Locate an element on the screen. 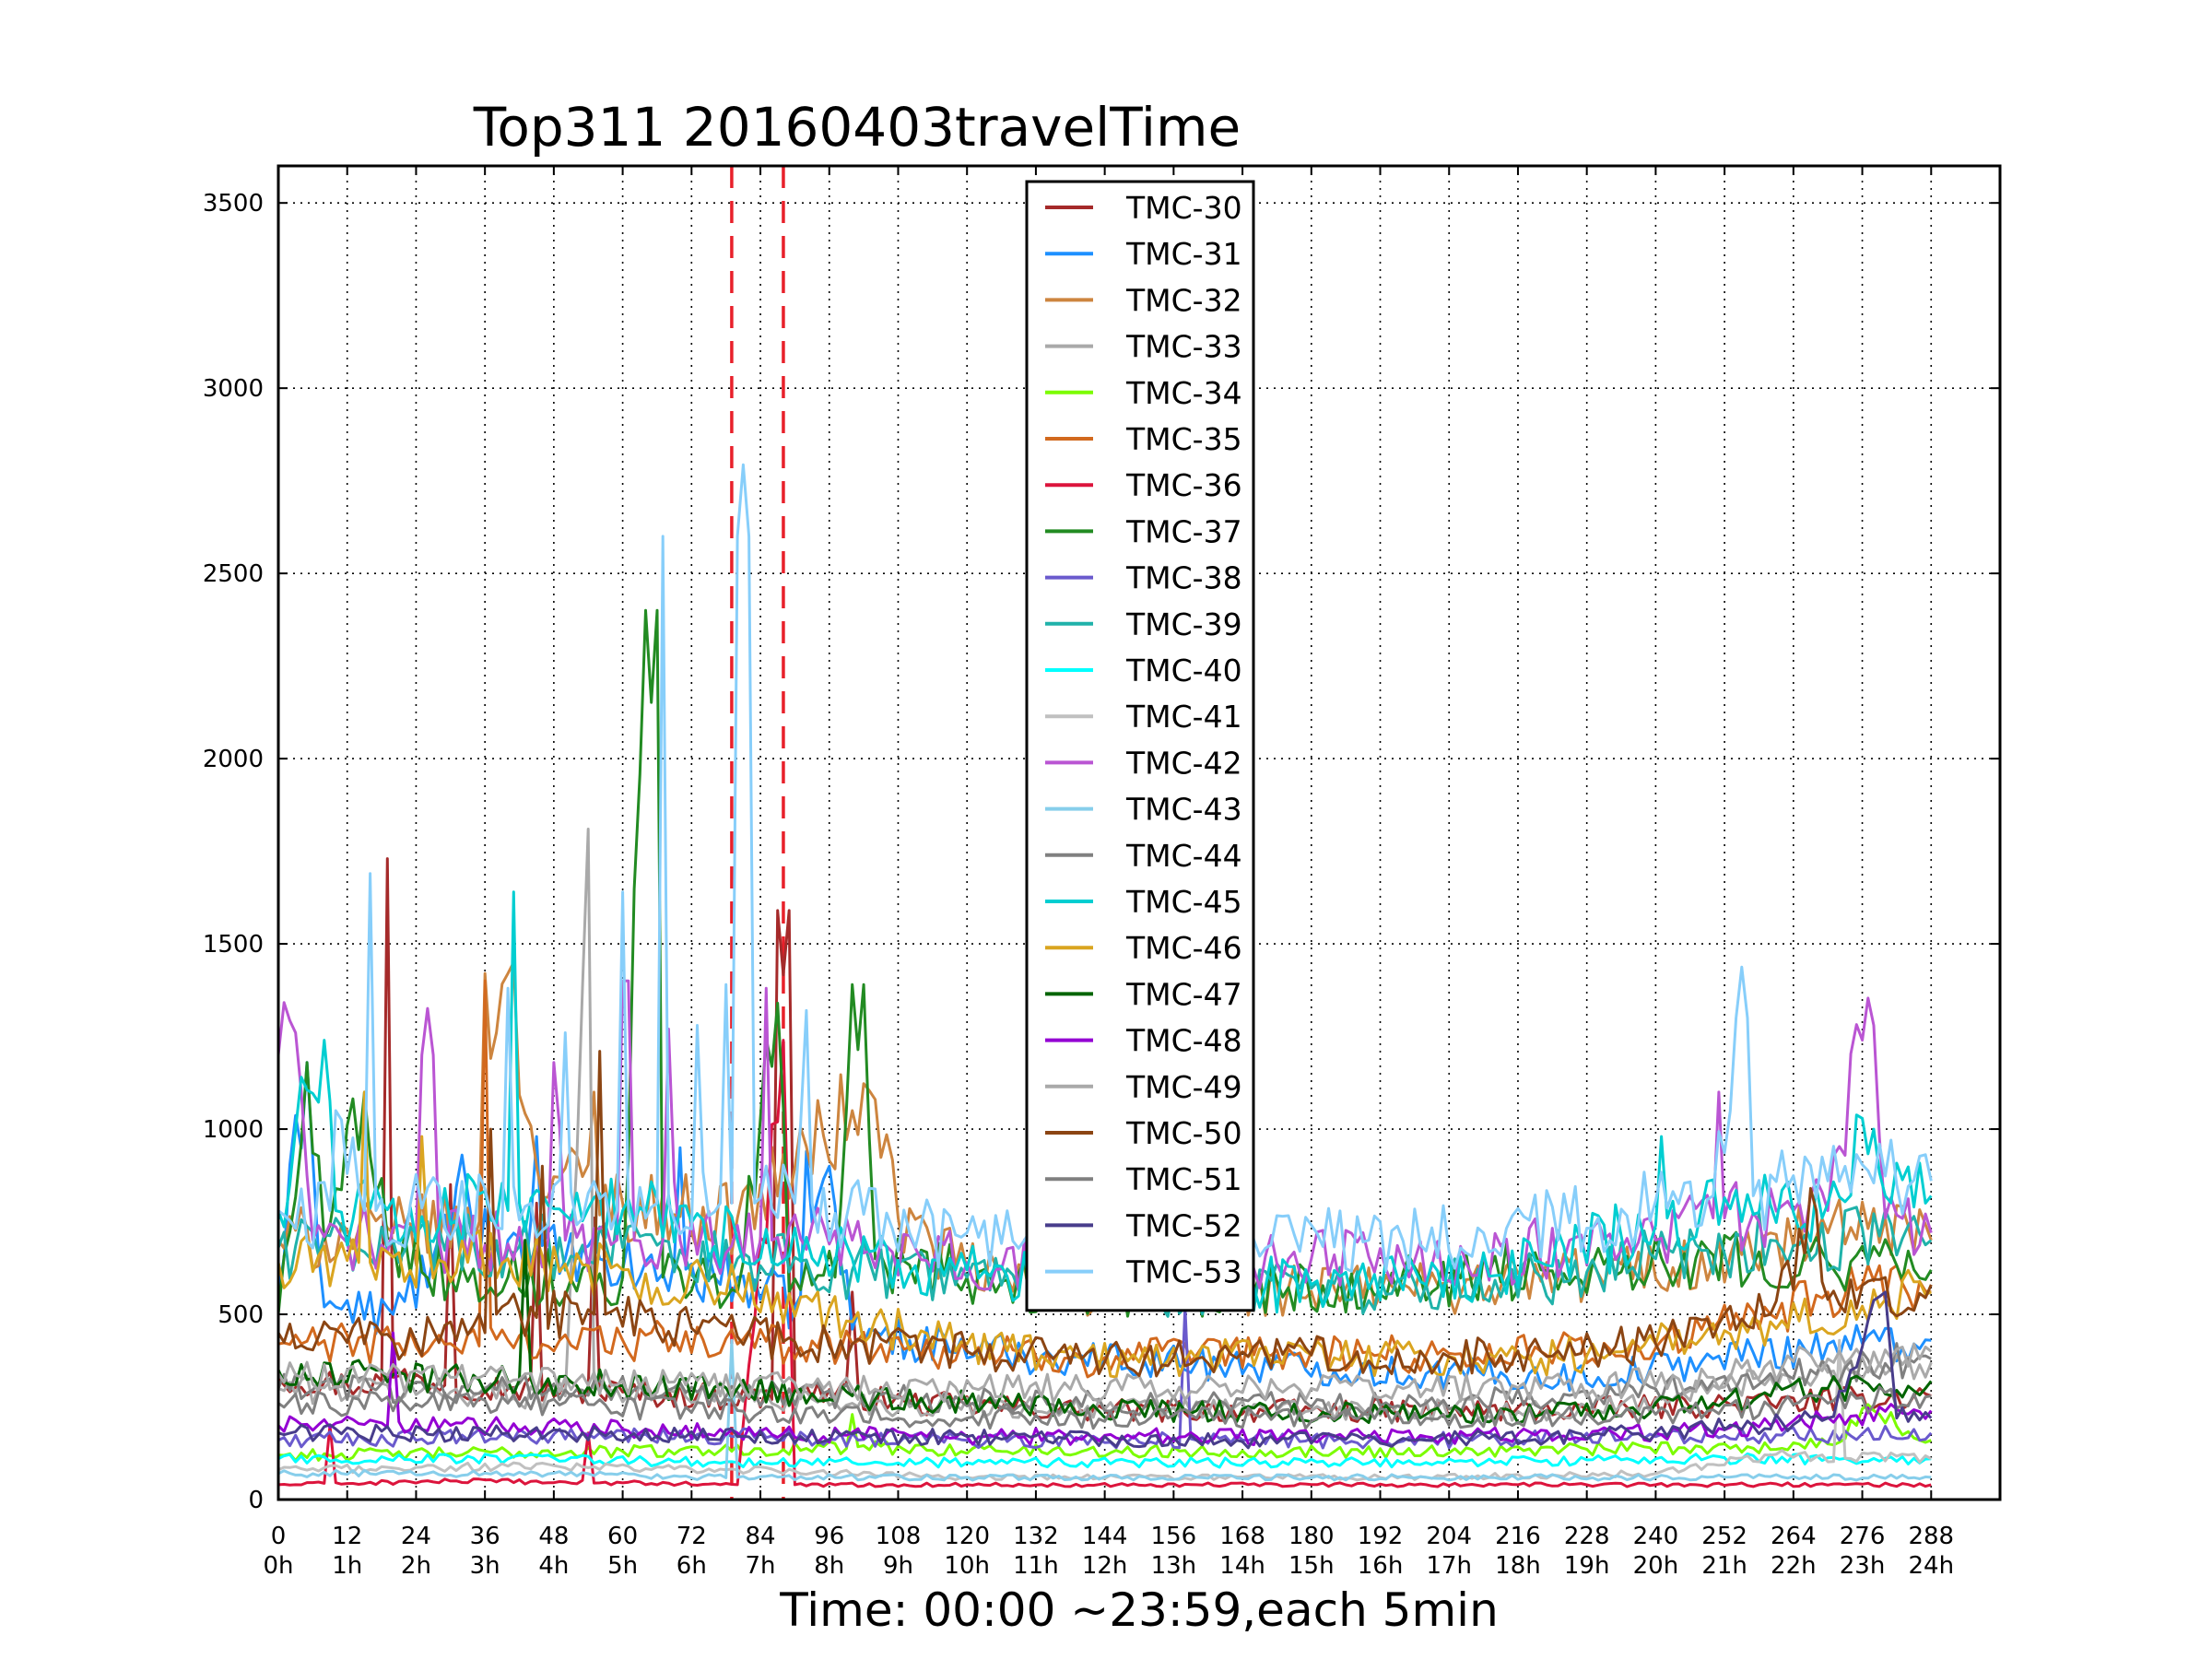 Image resolution: width=2212 pixels, height=1659 pixels. x-tick-hour-label: 1h is located at coordinates (347, 1566).